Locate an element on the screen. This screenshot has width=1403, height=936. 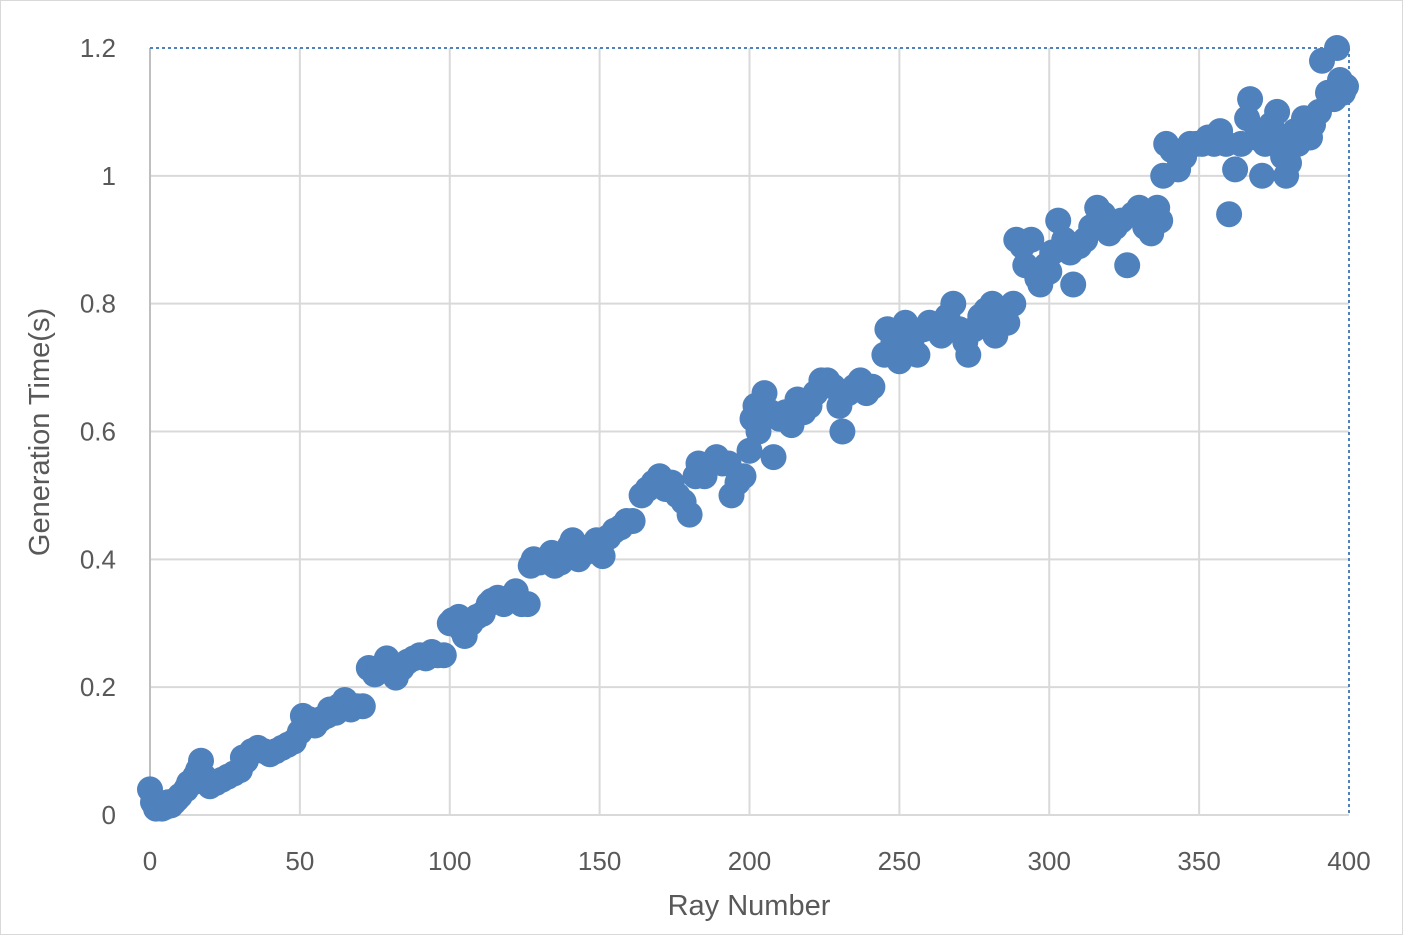
y-tick-label: 0.2 is located at coordinates (98, 687).